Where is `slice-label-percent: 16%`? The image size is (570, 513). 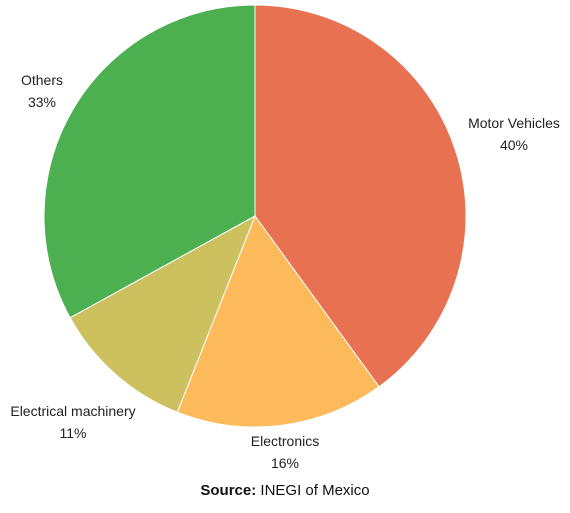
slice-label-percent: 16% is located at coordinates (285, 463).